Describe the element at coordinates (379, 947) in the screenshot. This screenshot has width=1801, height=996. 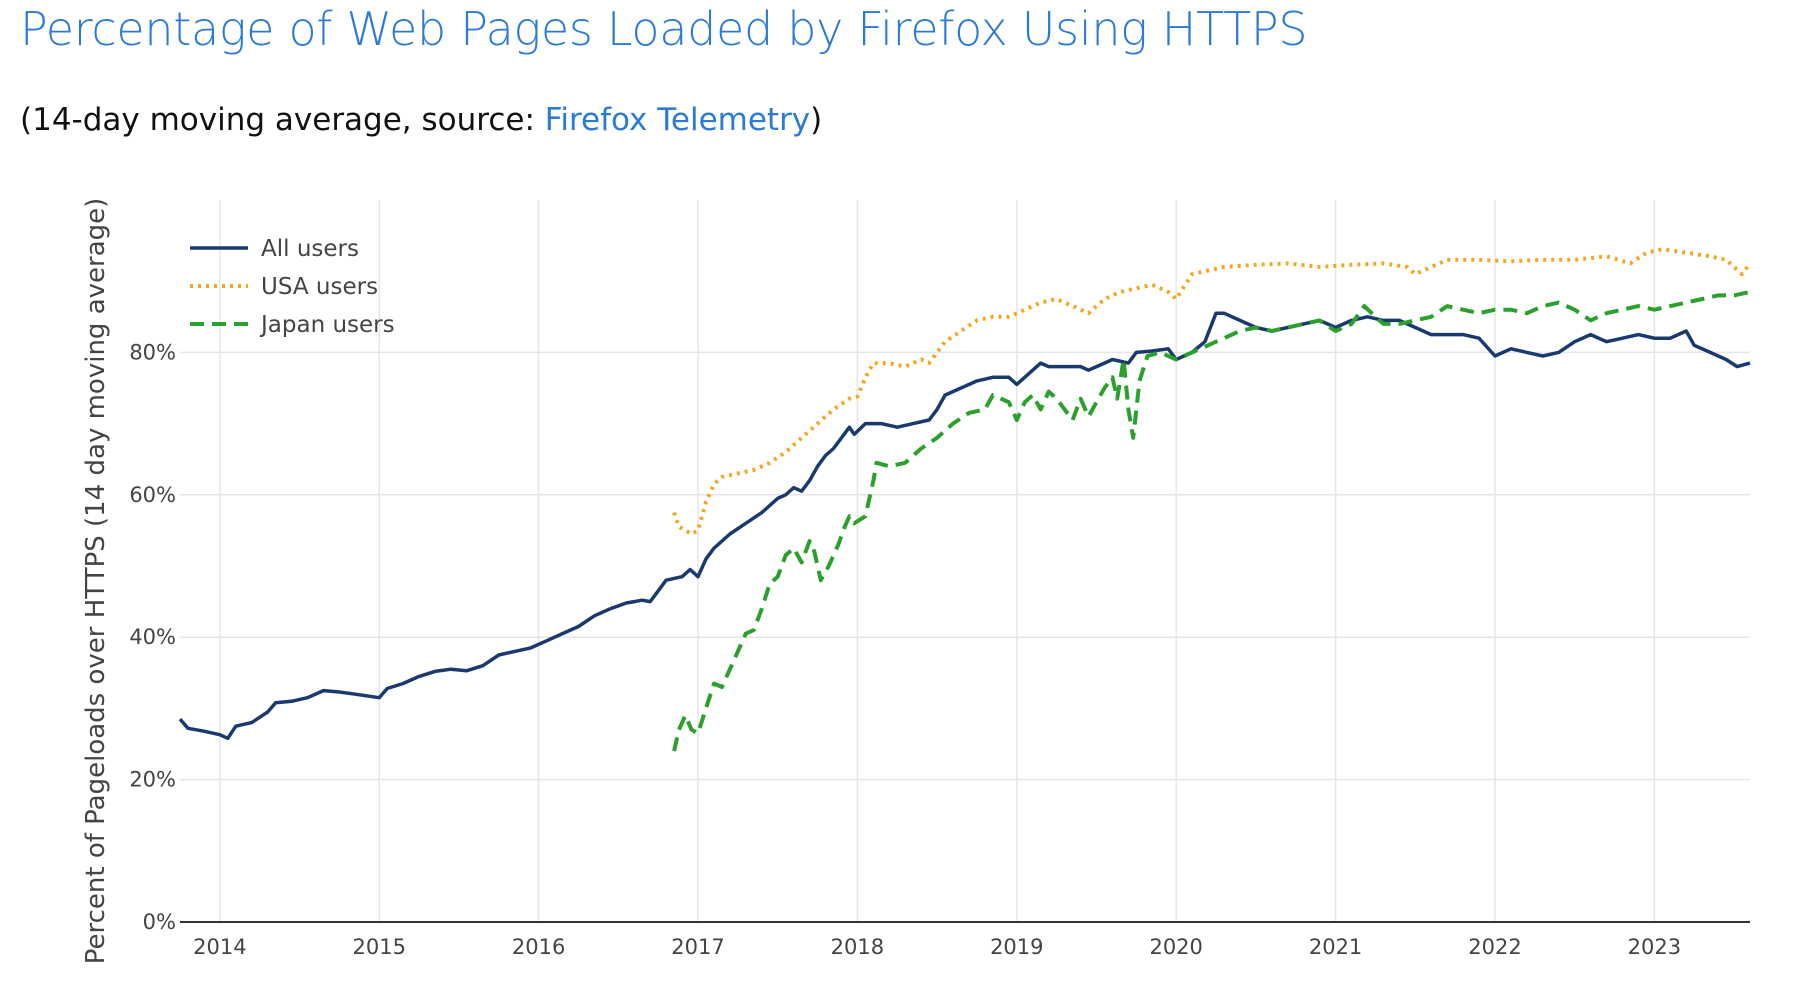
I see `x-tick-label-2015: 2015` at that location.